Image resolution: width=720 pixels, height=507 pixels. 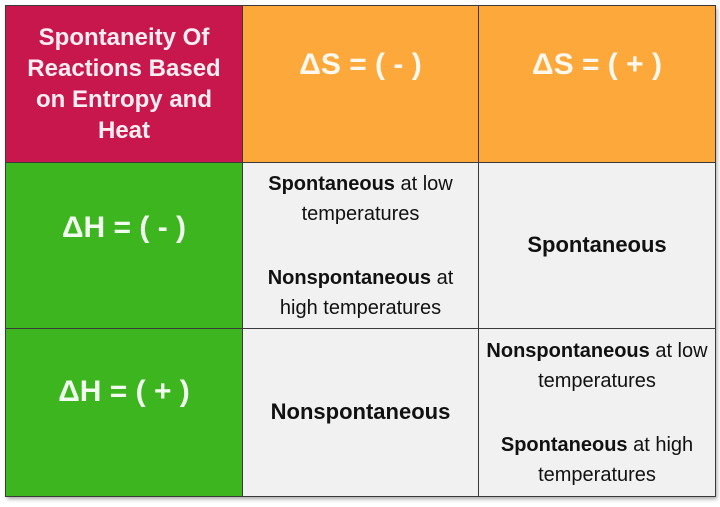 I want to click on row-header-delta-h-positive: ΔH = ( + ), so click(x=124, y=412).